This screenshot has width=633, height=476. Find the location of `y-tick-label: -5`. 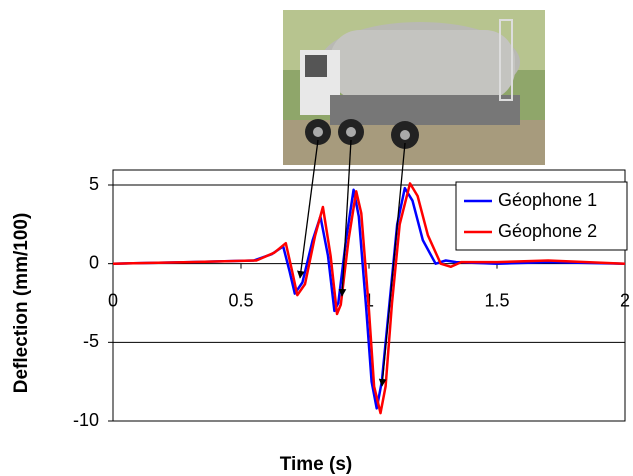

y-tick-label: -5 is located at coordinates (91, 341).